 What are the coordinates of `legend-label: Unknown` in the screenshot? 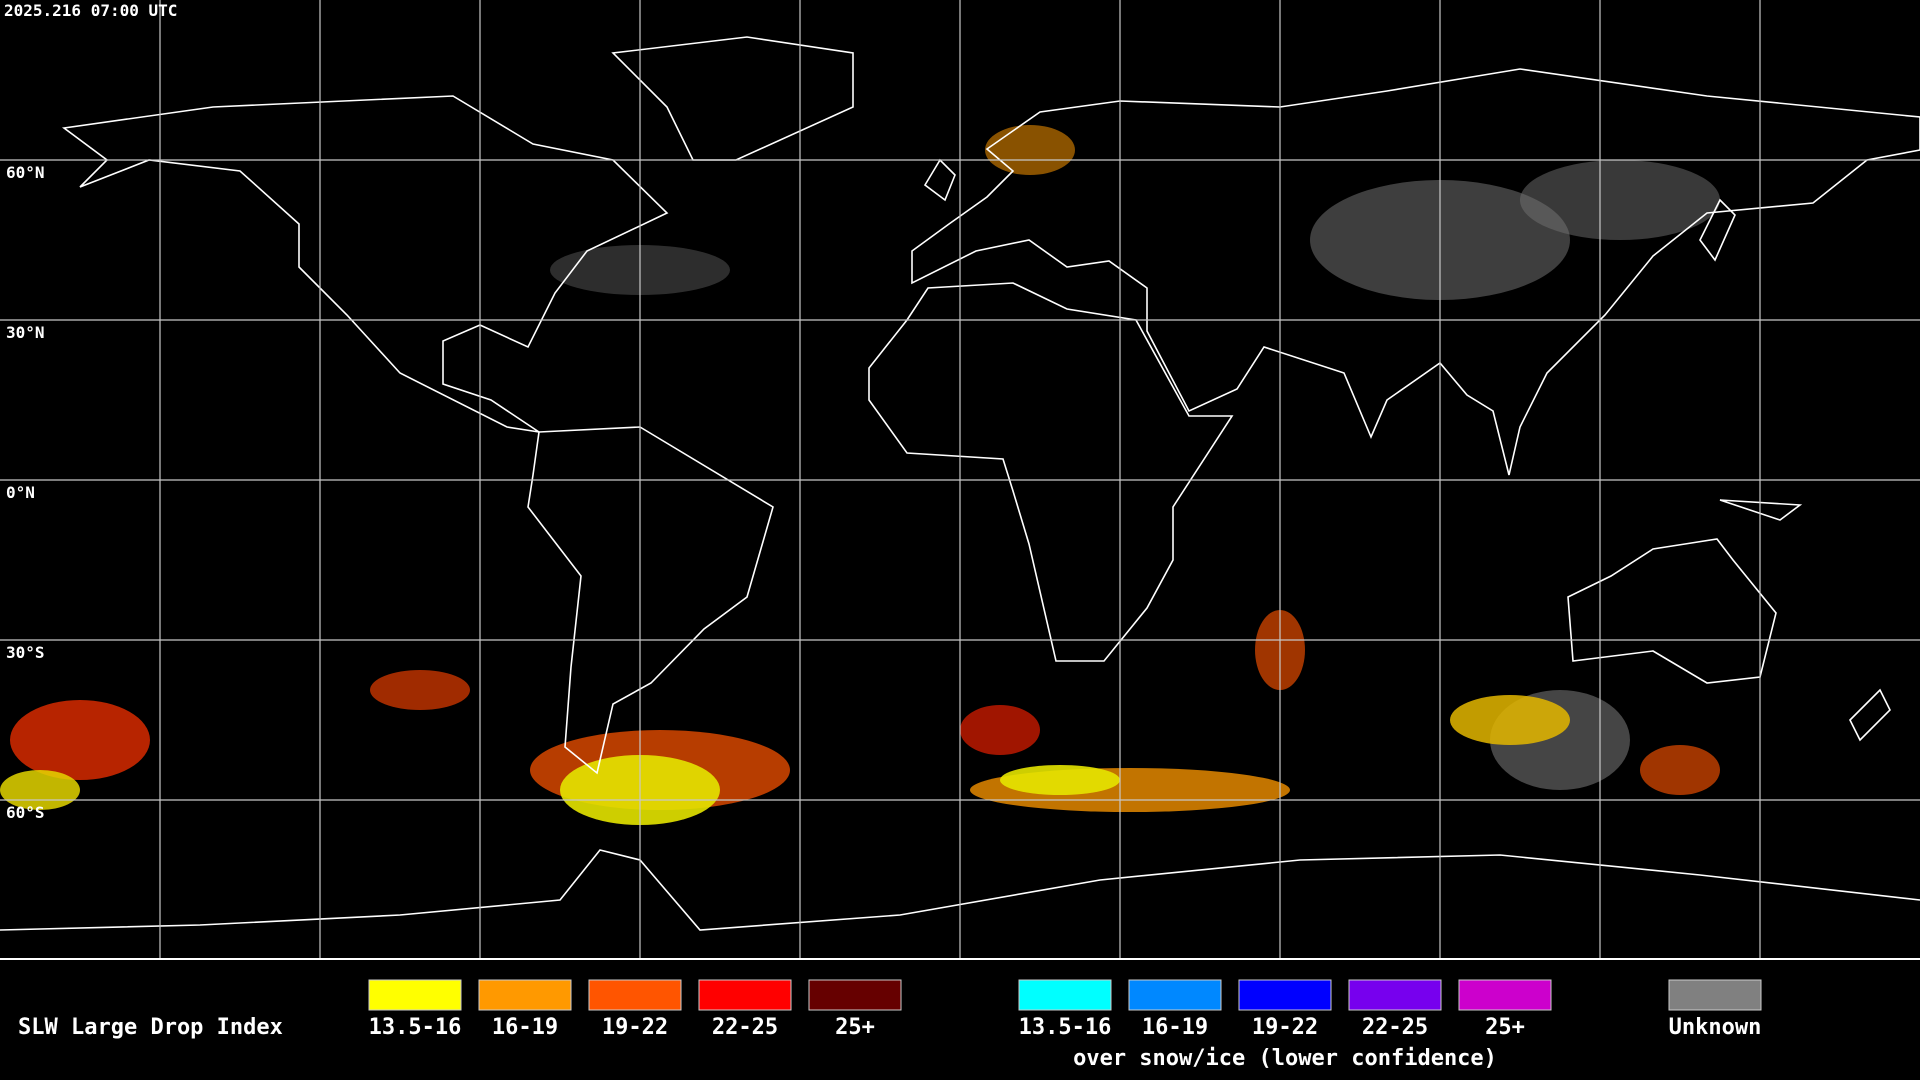 It's located at (1715, 1027).